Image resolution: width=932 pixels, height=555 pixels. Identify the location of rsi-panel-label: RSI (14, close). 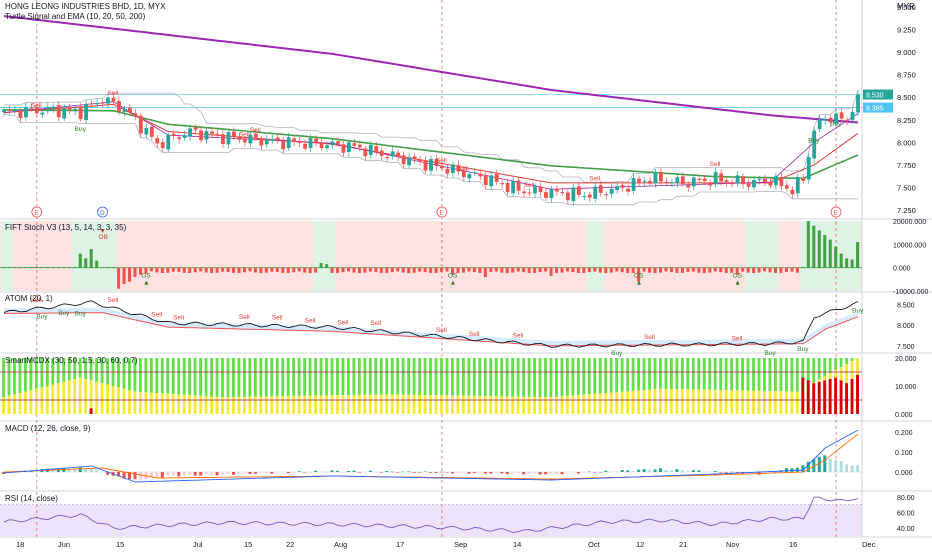
(31, 498).